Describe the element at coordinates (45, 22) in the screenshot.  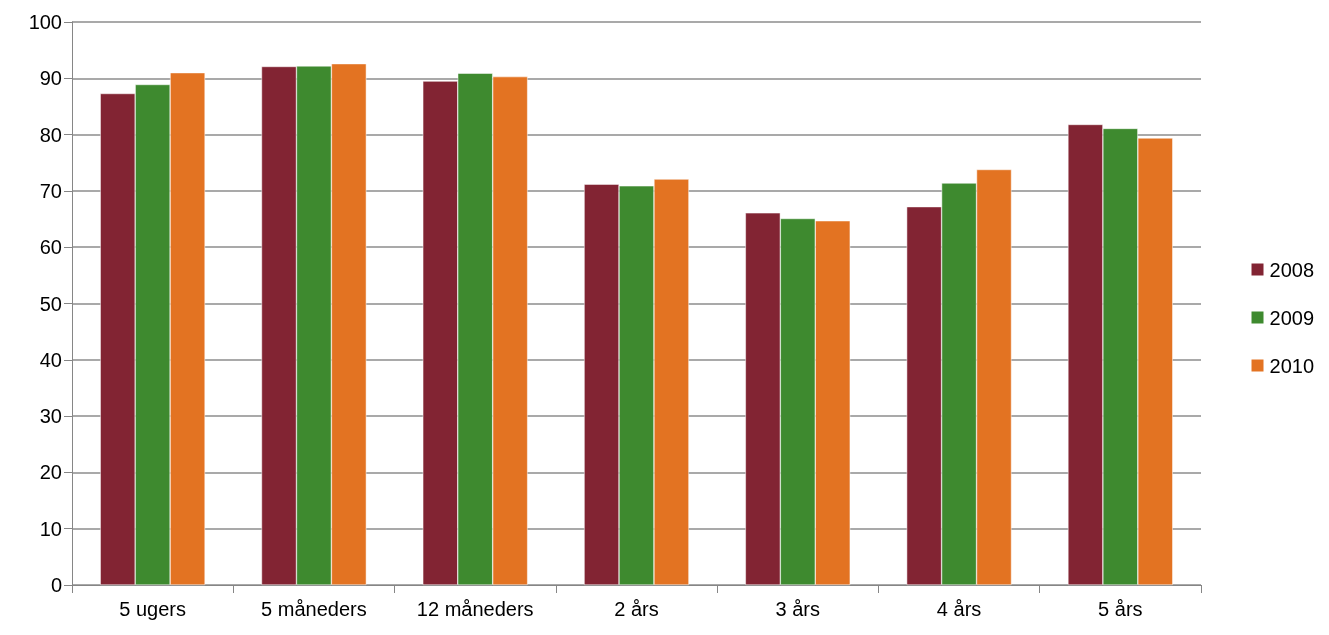
I see `y-tick-label: 100` at that location.